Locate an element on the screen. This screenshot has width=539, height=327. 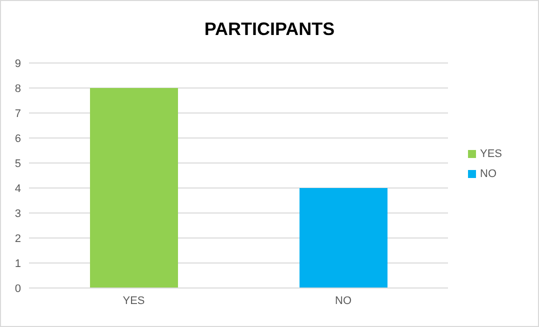
legend-label: YES is located at coordinates (491, 154).